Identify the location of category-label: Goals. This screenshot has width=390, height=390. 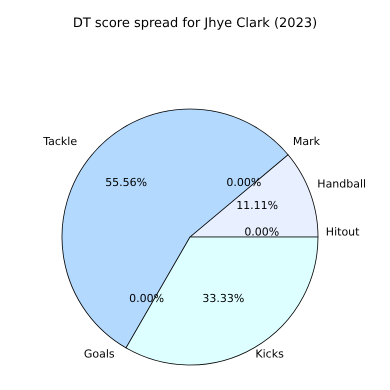
(99, 353).